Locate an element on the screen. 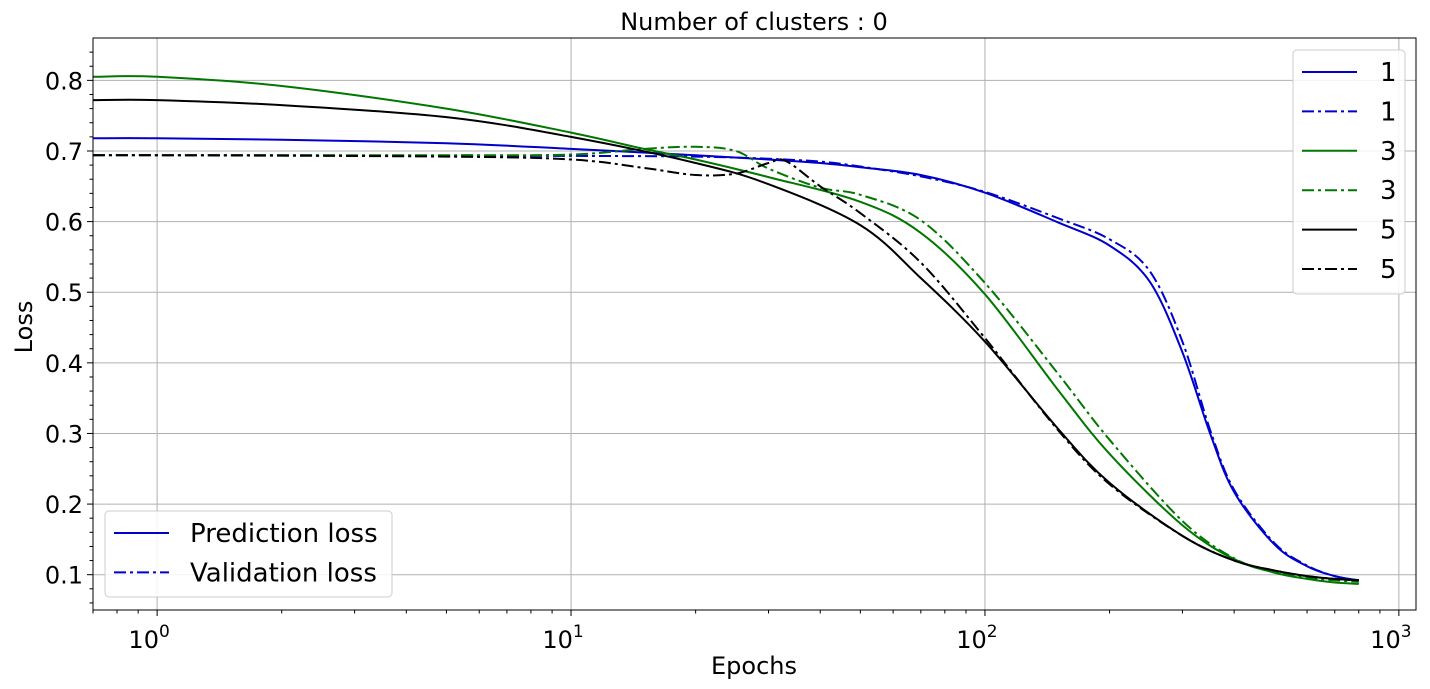 The width and height of the screenshot is (1430, 689). x-tick-label: 10³ is located at coordinates (1390, 638).